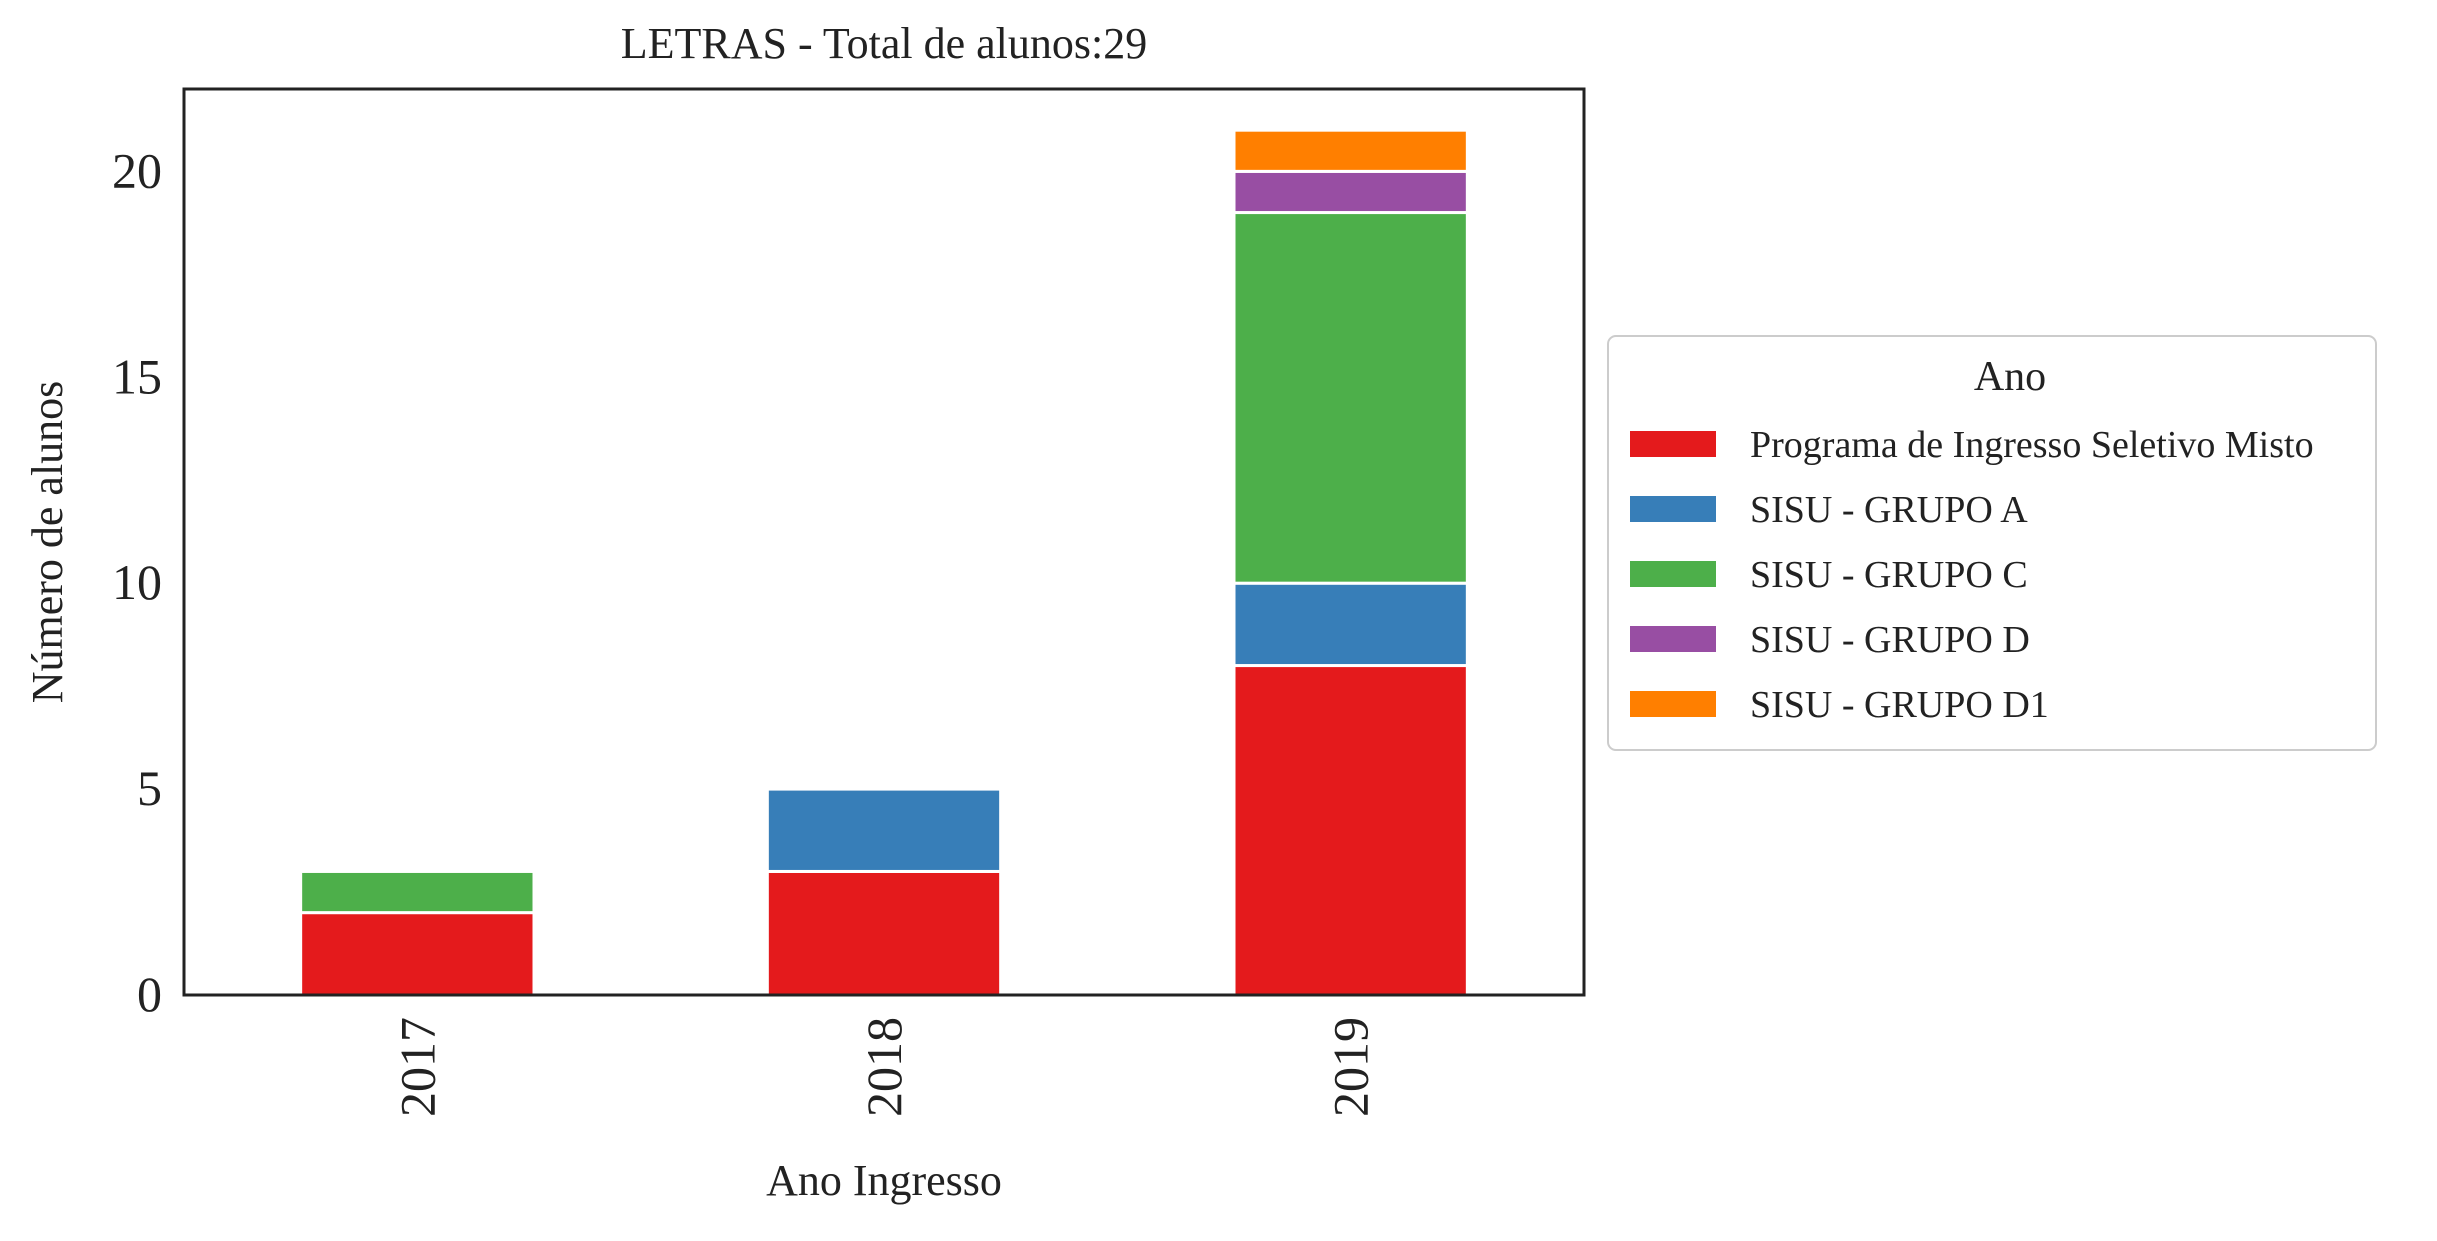  Describe the element at coordinates (1351, 1067) in the screenshot. I see `x-tick-label-2019: 2019` at that location.